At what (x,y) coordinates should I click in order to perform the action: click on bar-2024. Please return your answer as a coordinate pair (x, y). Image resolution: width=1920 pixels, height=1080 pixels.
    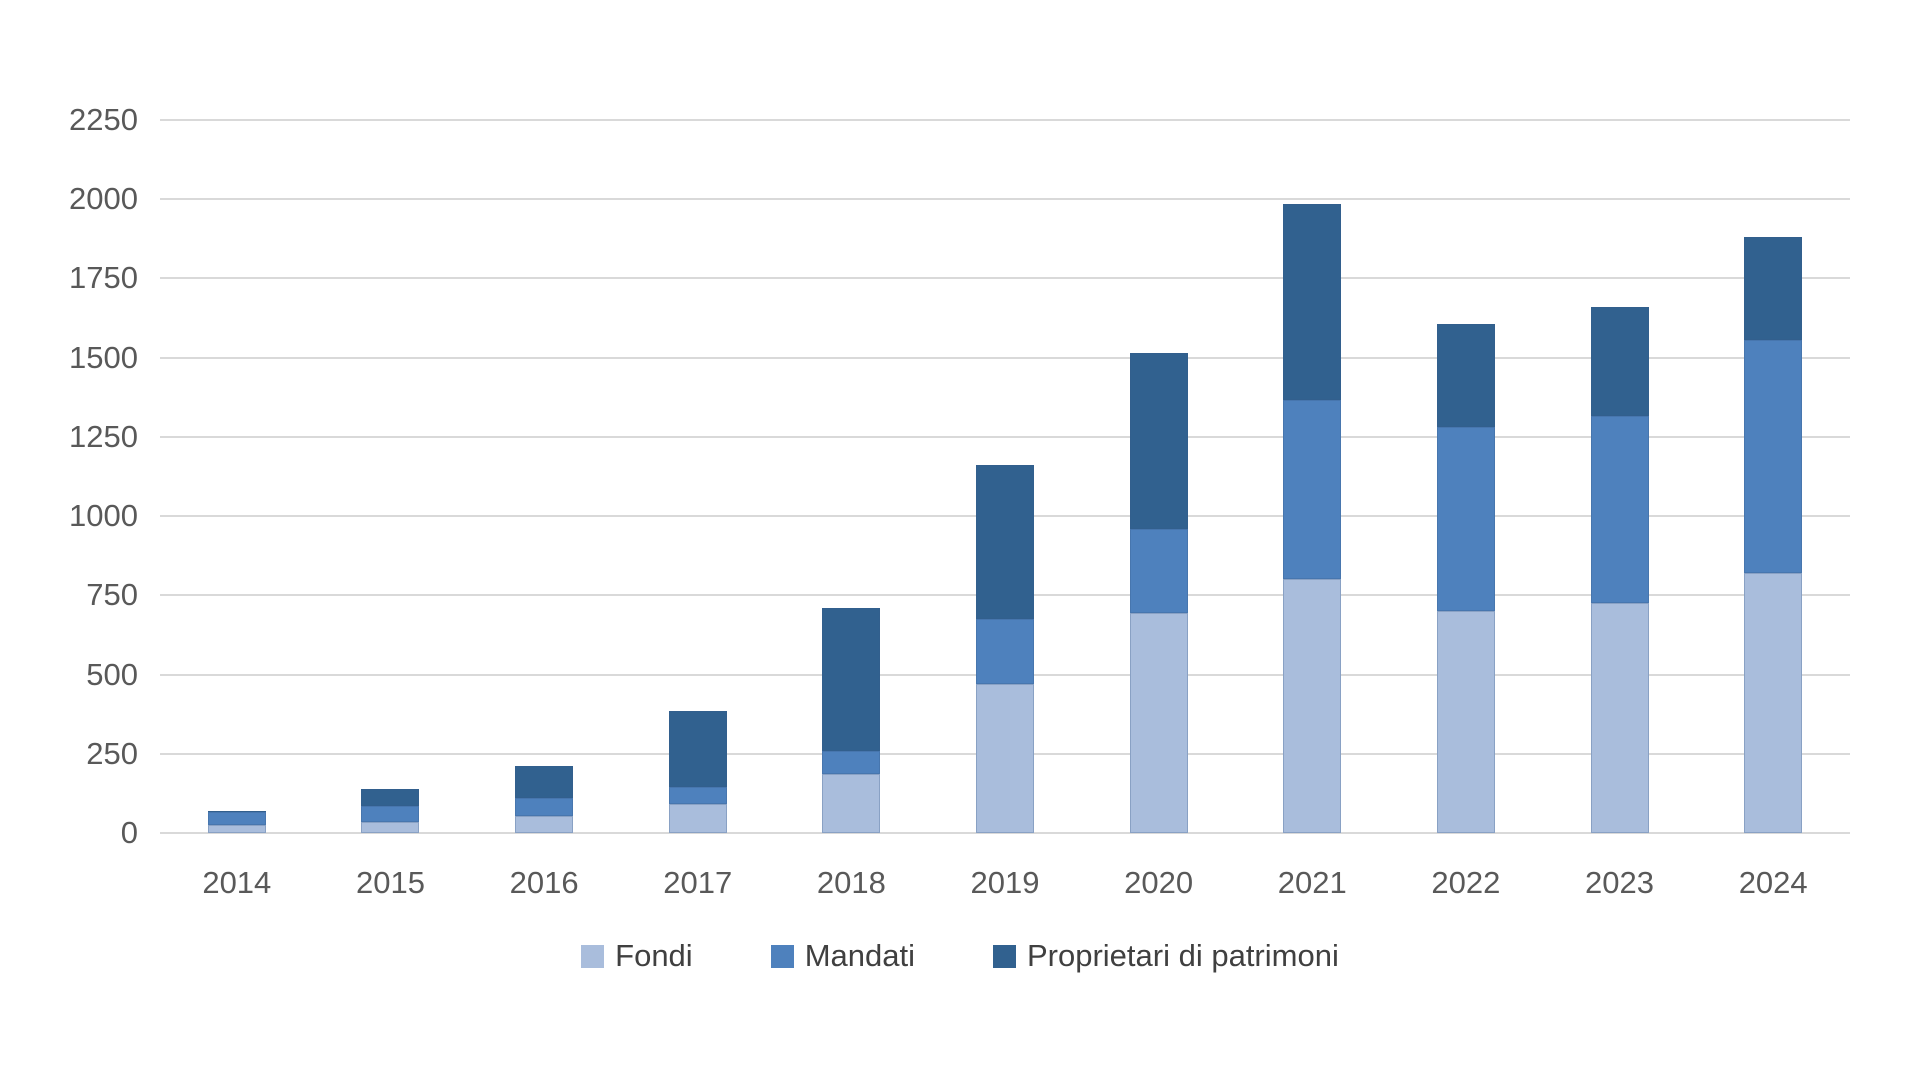
    Looking at the image, I should click on (1773, 535).